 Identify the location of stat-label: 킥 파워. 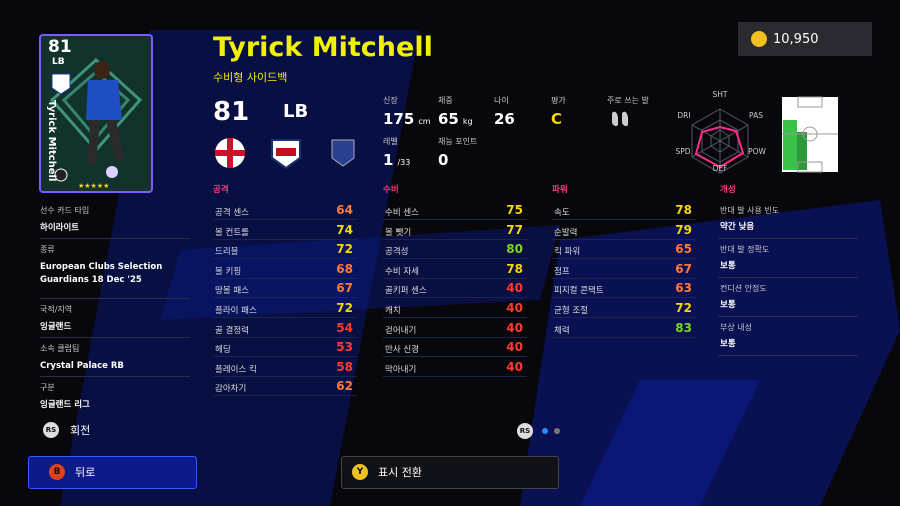
(567, 252).